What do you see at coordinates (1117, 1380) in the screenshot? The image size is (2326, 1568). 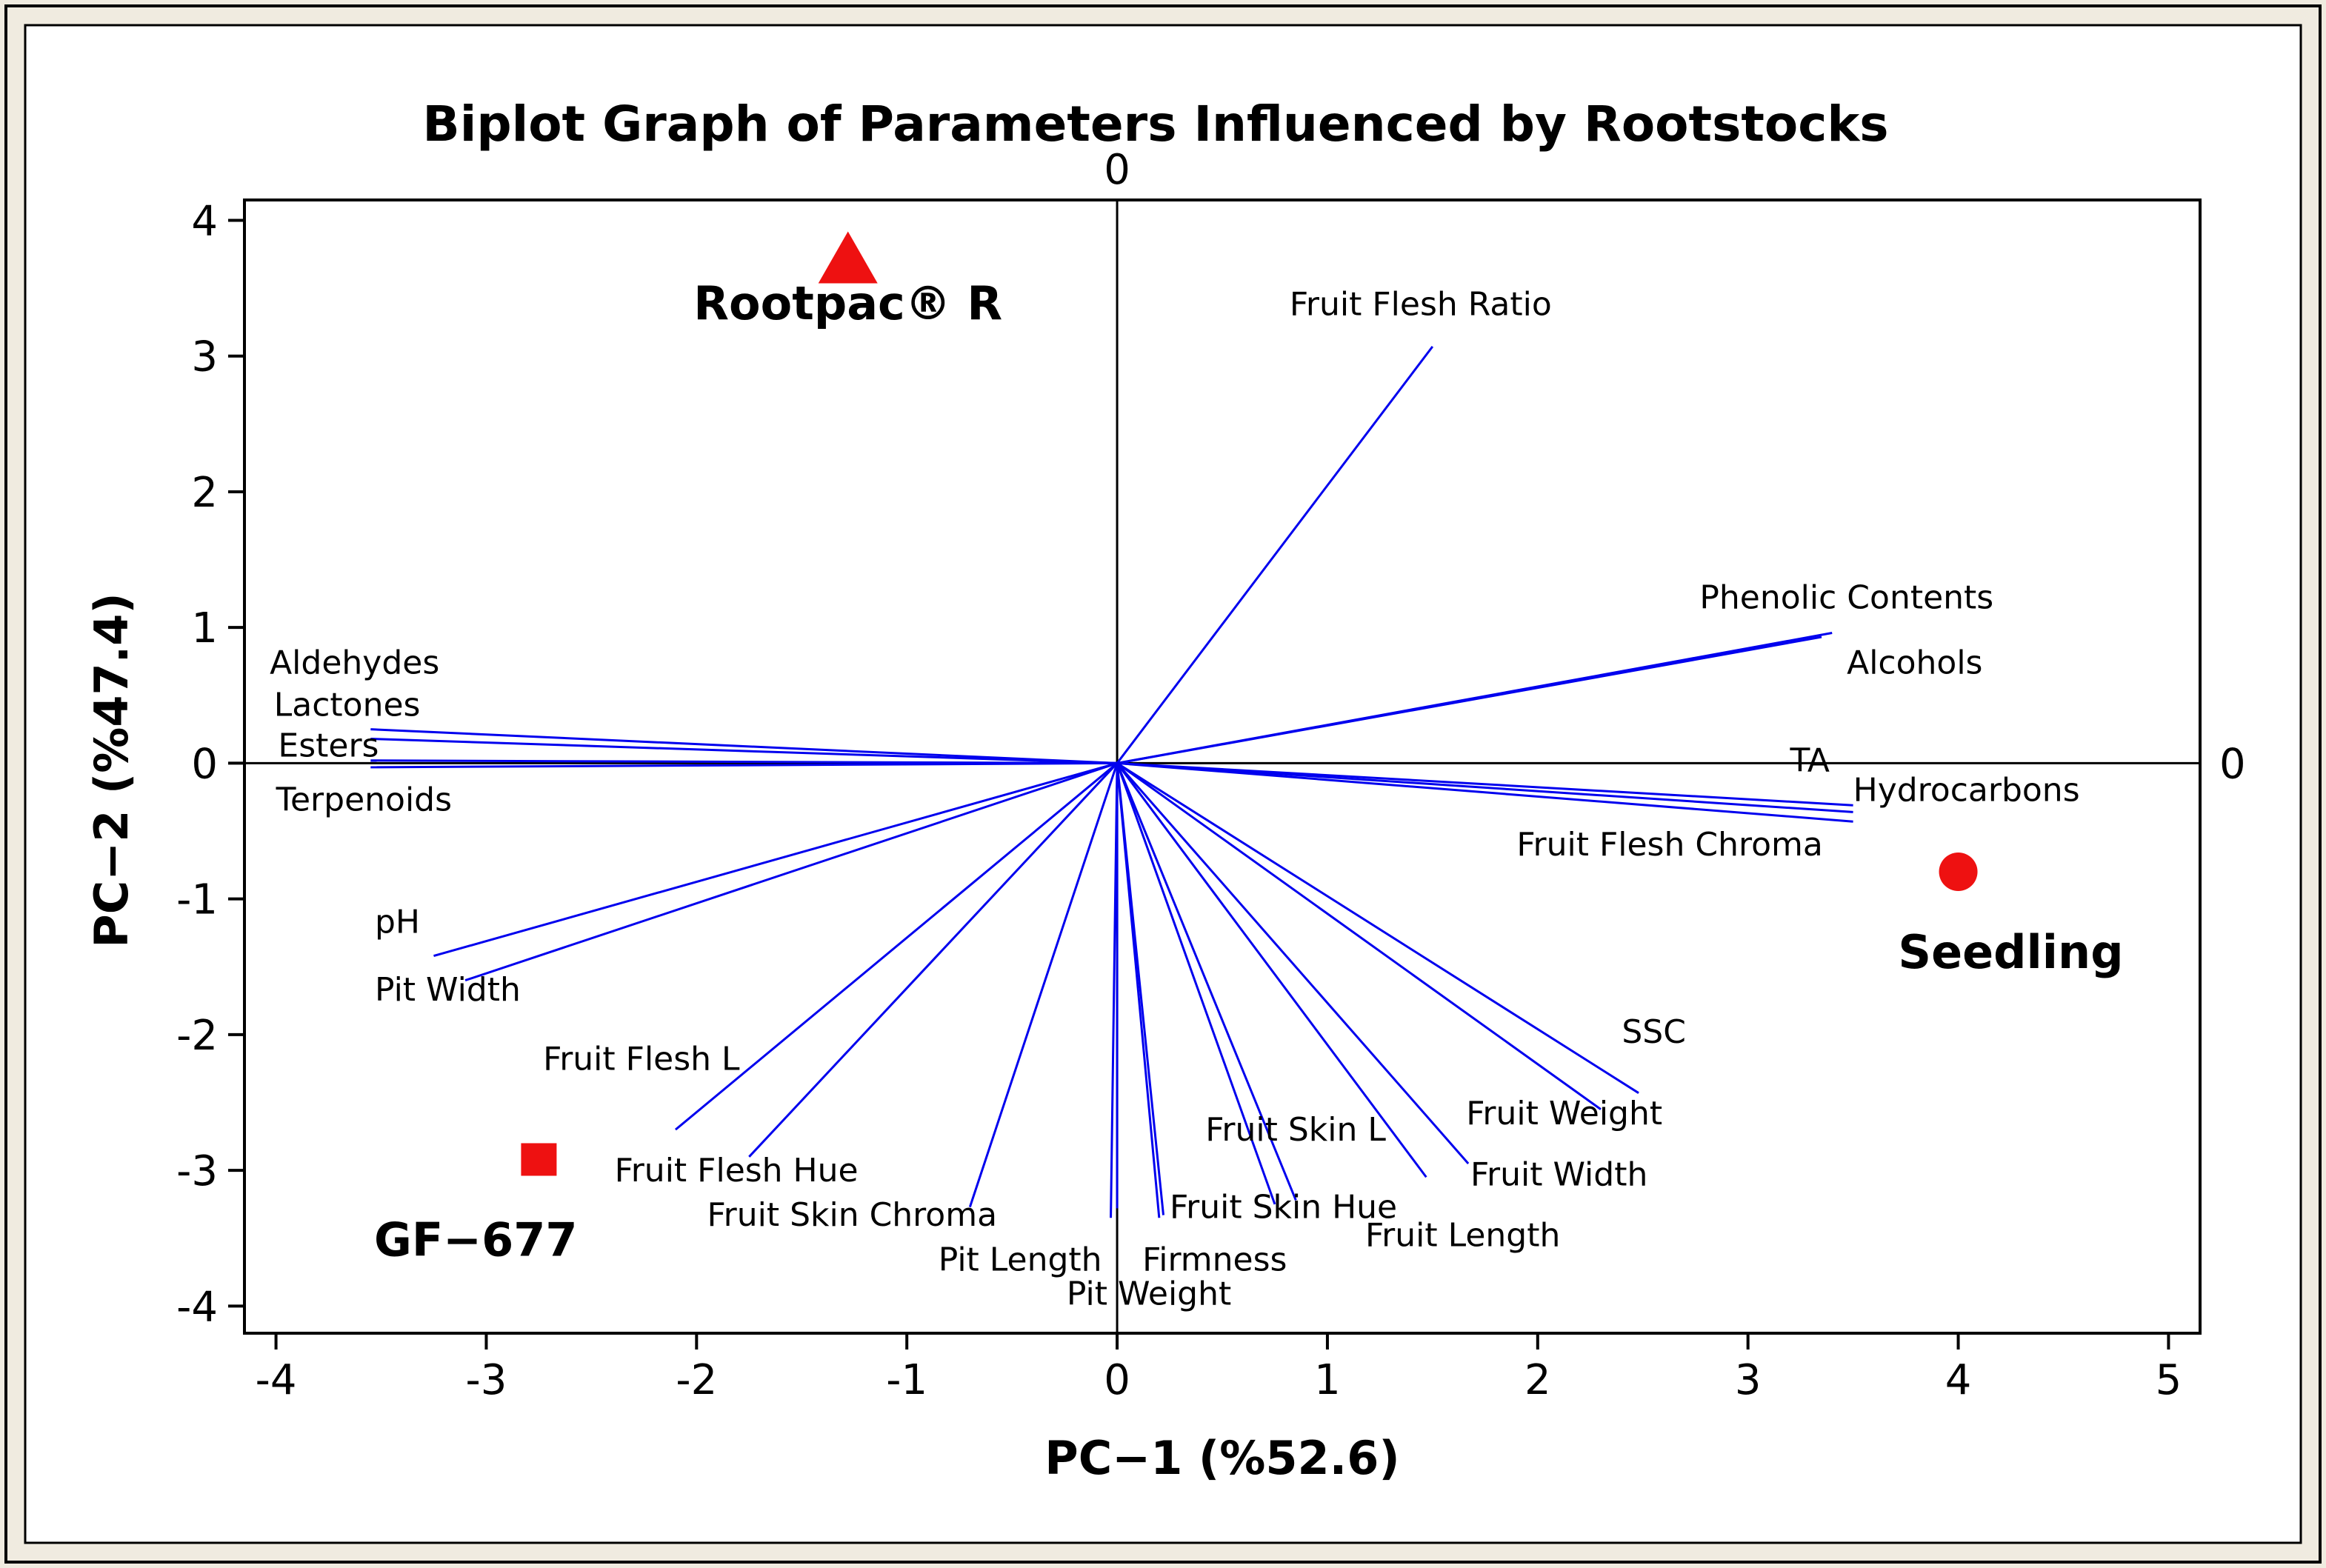 I see `x-tick-label: 0` at bounding box center [1117, 1380].